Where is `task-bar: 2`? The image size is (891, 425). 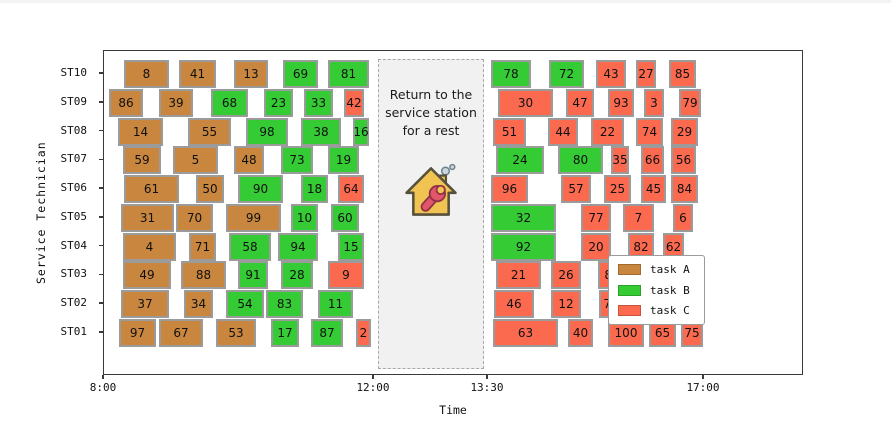
task-bar: 2 is located at coordinates (363, 333).